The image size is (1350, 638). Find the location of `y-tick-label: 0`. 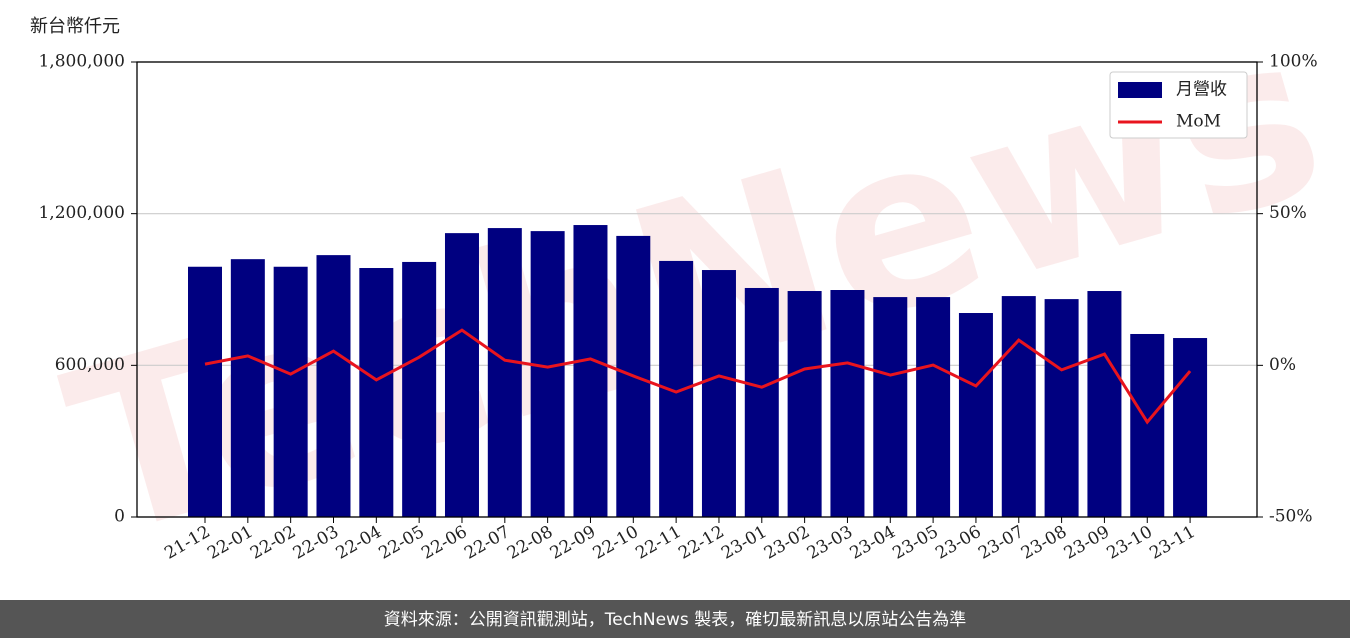

y-tick-label: 0 is located at coordinates (119, 517).